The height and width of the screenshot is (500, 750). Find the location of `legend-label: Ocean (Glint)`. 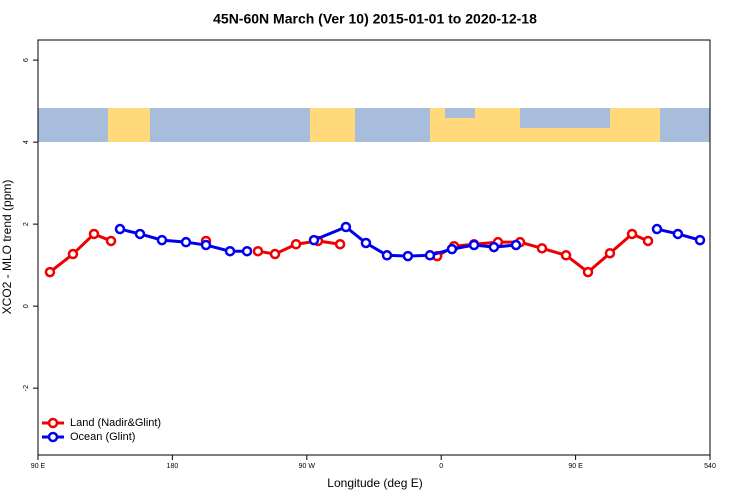

legend-label: Ocean (Glint) is located at coordinates (102, 437).